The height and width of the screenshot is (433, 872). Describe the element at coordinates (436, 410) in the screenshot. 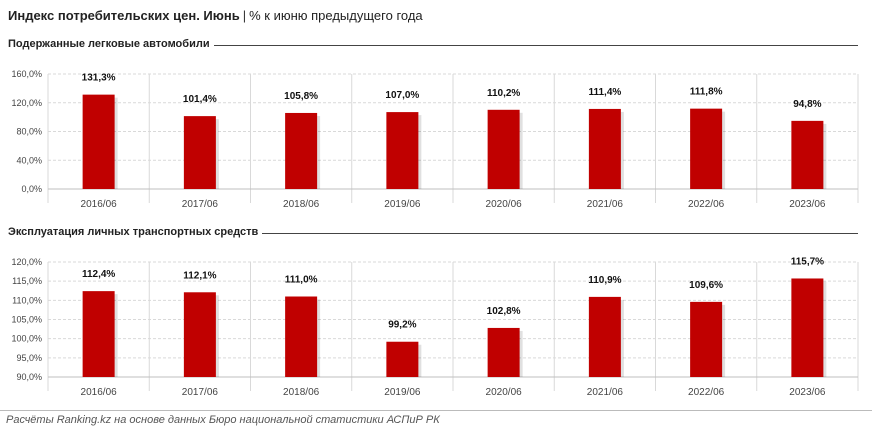

I see `footer-divider` at that location.